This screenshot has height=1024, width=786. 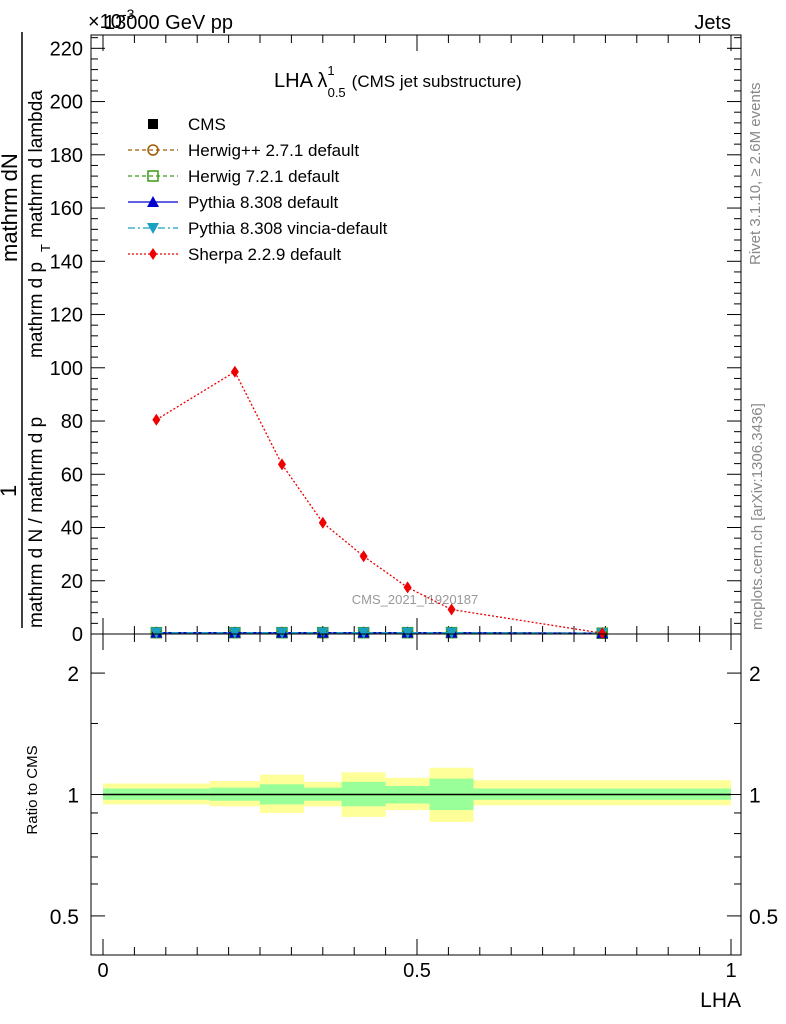 I want to click on main-y-tick-label: 160, so click(x=66, y=209).